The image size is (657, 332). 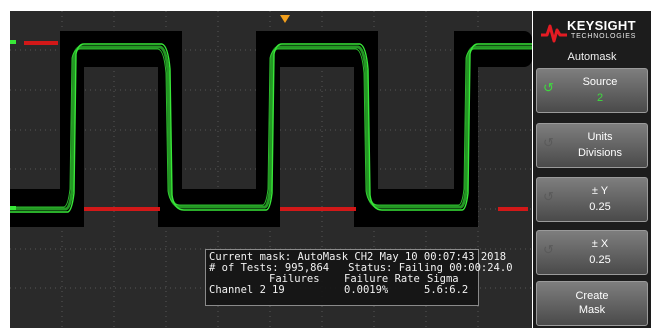 I want to click on y-tolerance-value: 0.25, so click(x=600, y=207).